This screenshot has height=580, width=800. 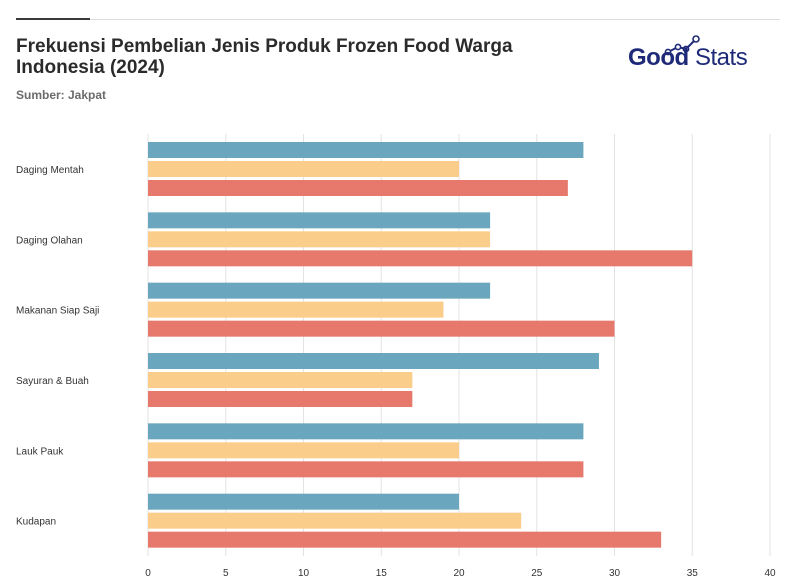 I want to click on x-tick-label: 20, so click(x=459, y=573).